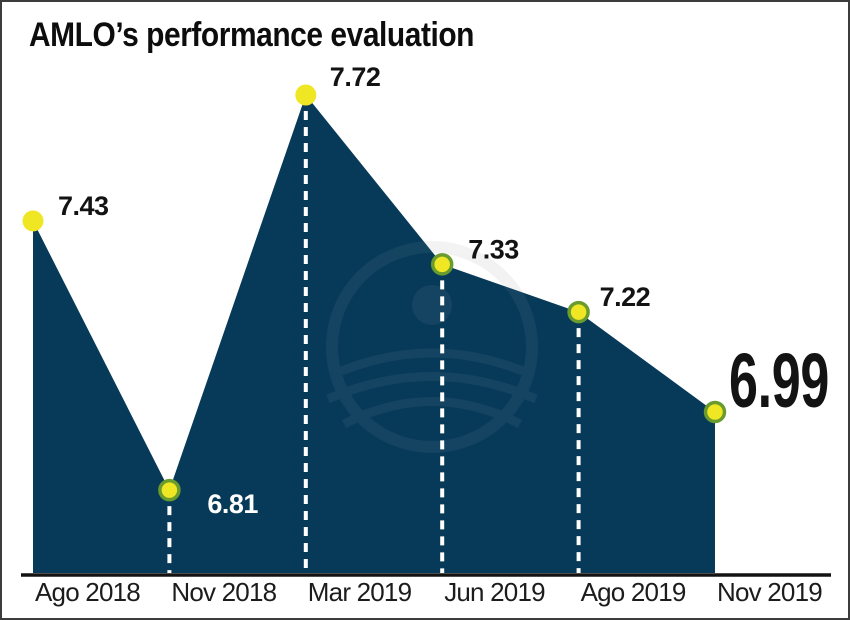 The width and height of the screenshot is (850, 620). Describe the element at coordinates (625, 297) in the screenshot. I see `data-point-label-5: 7.22` at that location.